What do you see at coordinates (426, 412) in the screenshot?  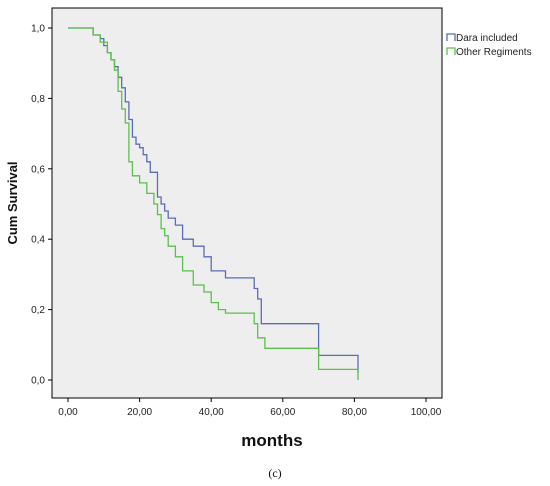 I see `x-tick-label: 100,00` at bounding box center [426, 412].